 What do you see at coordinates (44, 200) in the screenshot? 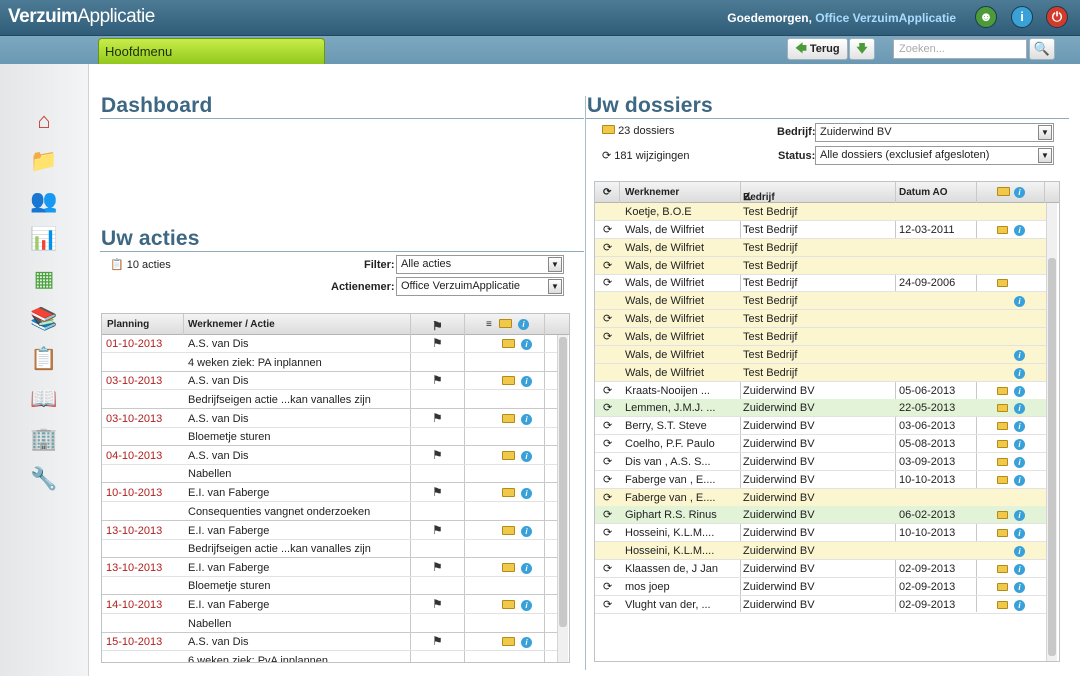
I see `users-icon: 👥` at bounding box center [44, 200].